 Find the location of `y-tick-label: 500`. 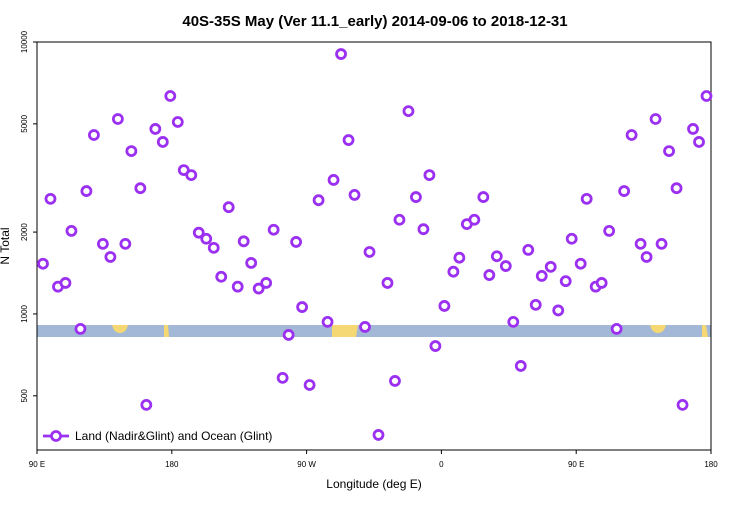

y-tick-label: 500 is located at coordinates (24, 396).